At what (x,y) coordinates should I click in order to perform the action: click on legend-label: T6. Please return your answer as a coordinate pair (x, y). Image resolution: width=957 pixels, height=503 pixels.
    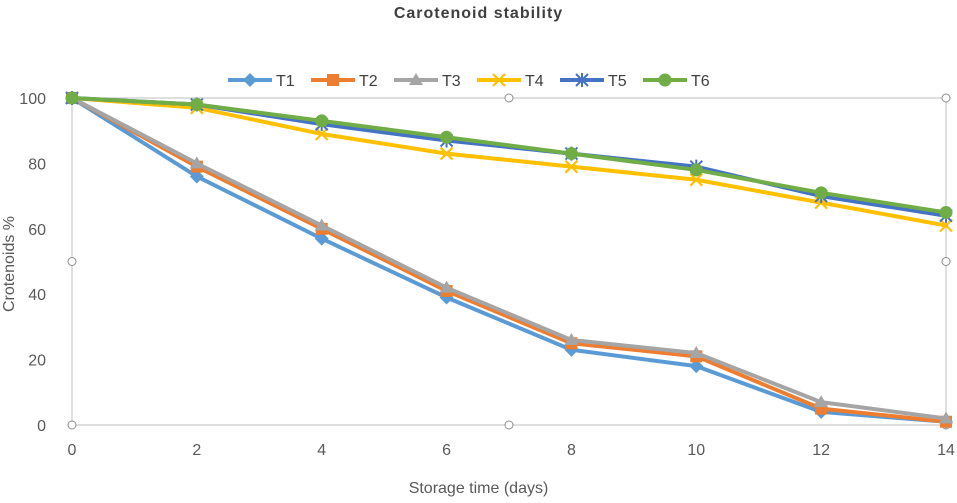
    Looking at the image, I should click on (700, 81).